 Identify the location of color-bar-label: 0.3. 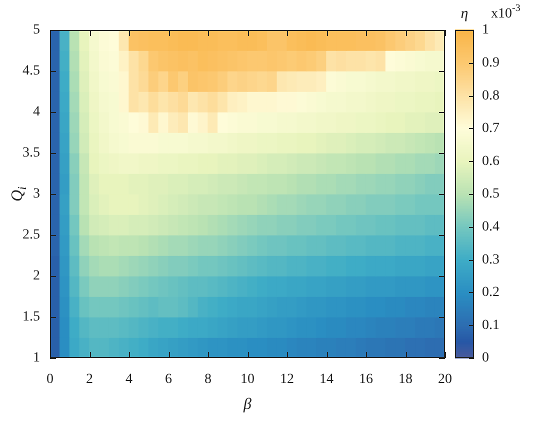
(491, 260).